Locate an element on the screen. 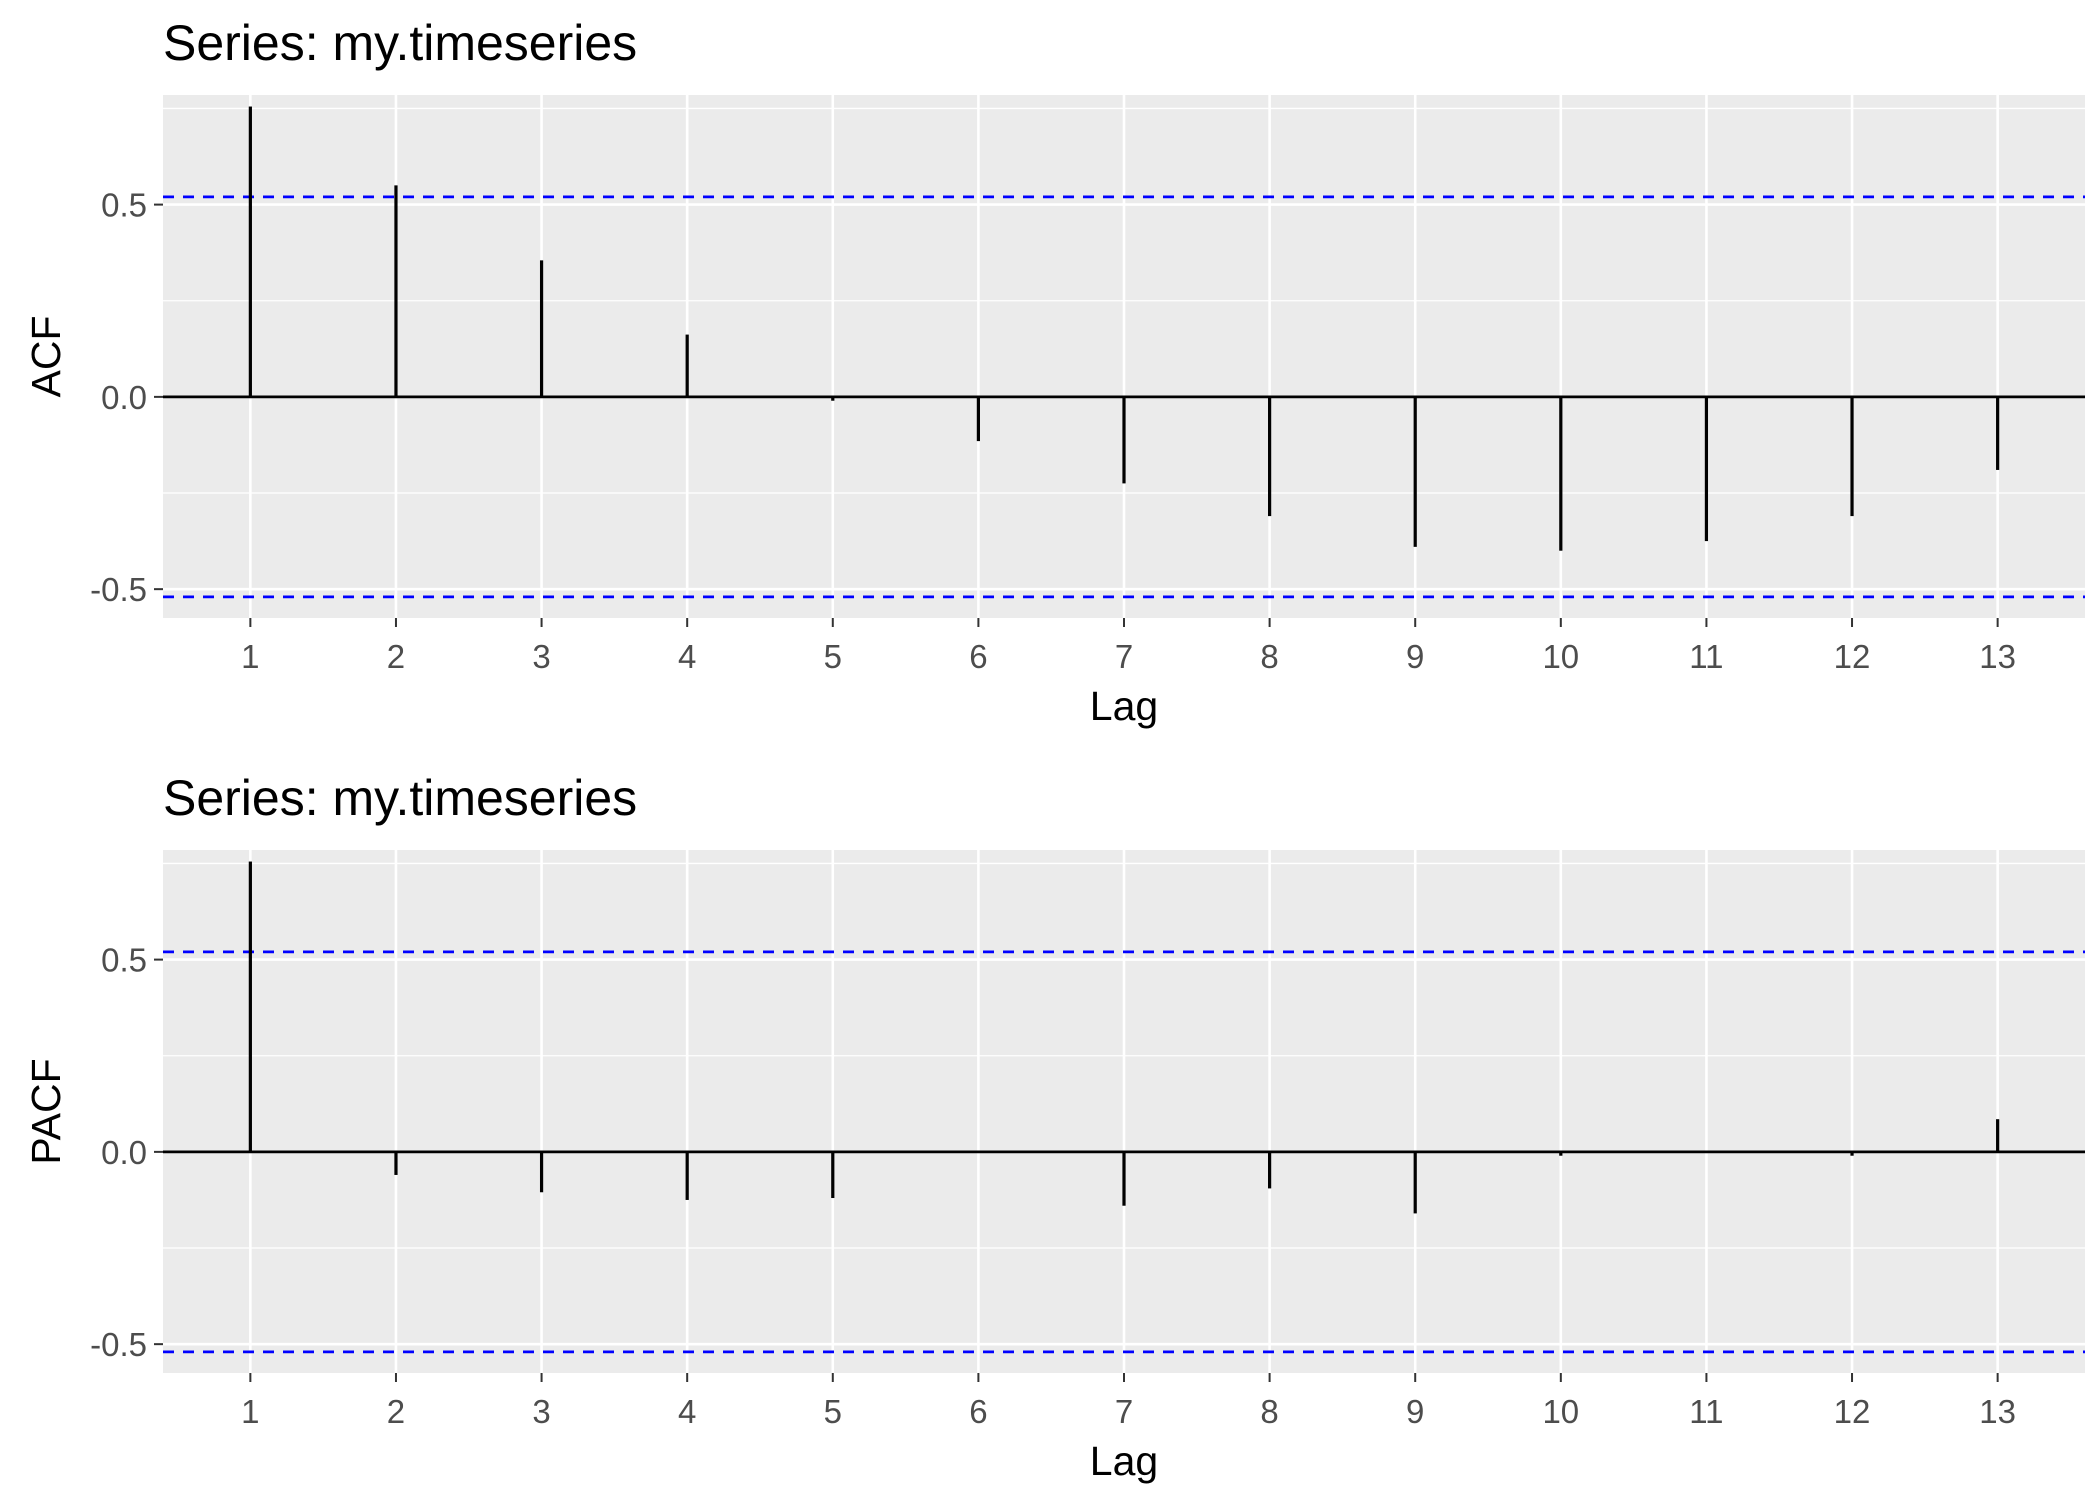 The image size is (2100, 1499). pacf-x-tick-label: 12 is located at coordinates (1852, 1411).